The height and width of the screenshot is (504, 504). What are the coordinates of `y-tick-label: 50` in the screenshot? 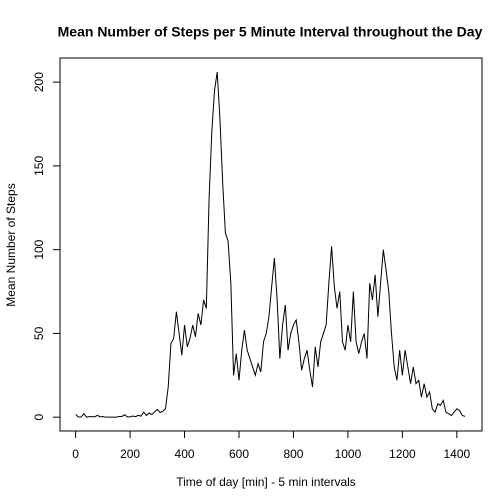 It's located at (39, 333).